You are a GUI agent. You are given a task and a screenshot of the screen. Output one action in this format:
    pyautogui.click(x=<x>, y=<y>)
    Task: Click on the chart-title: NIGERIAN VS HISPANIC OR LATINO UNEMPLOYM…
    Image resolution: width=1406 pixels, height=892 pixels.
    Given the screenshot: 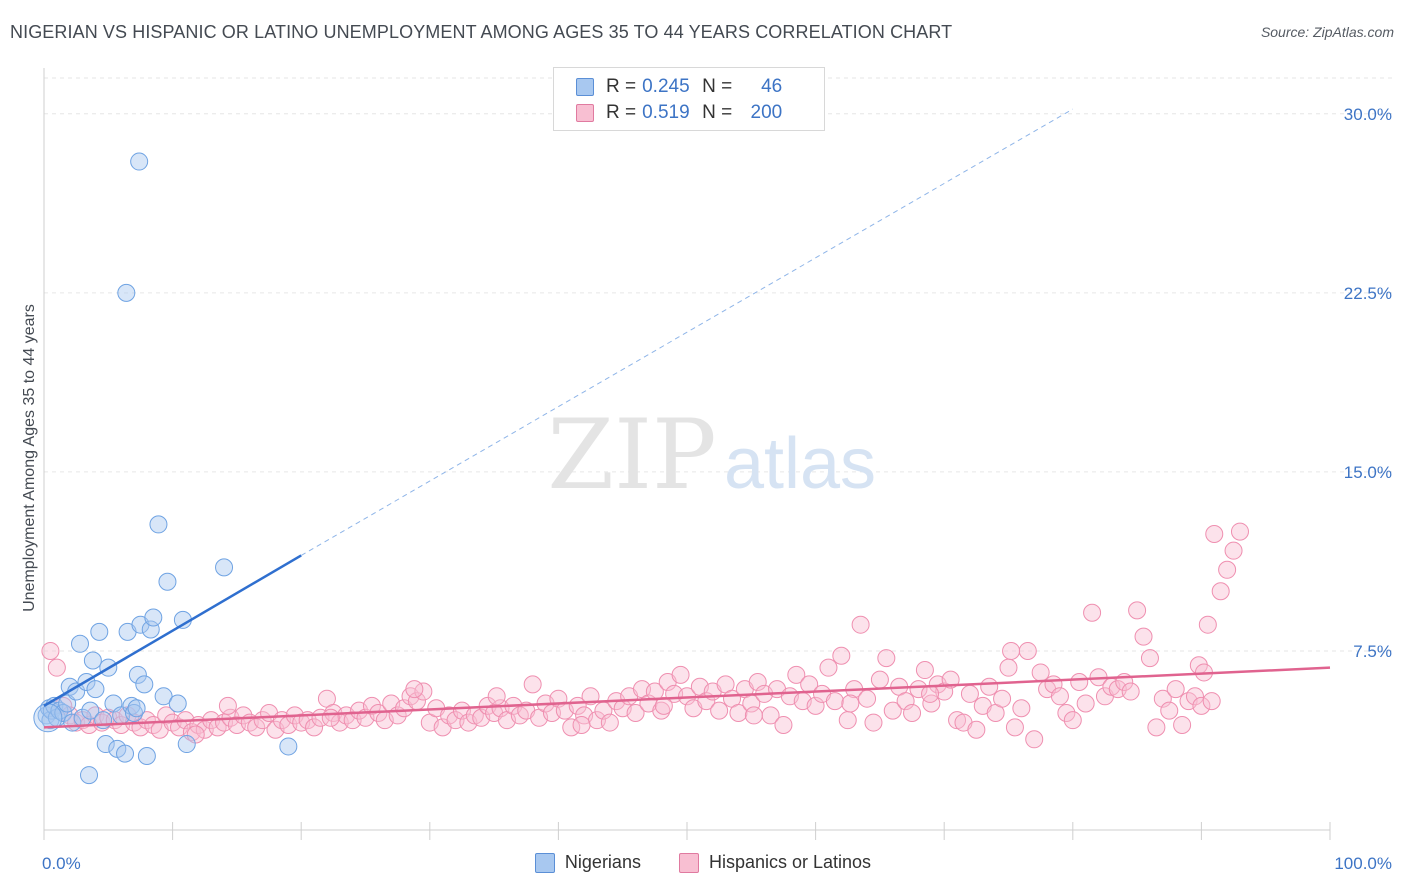 What is the action you would take?
    pyautogui.click(x=481, y=32)
    